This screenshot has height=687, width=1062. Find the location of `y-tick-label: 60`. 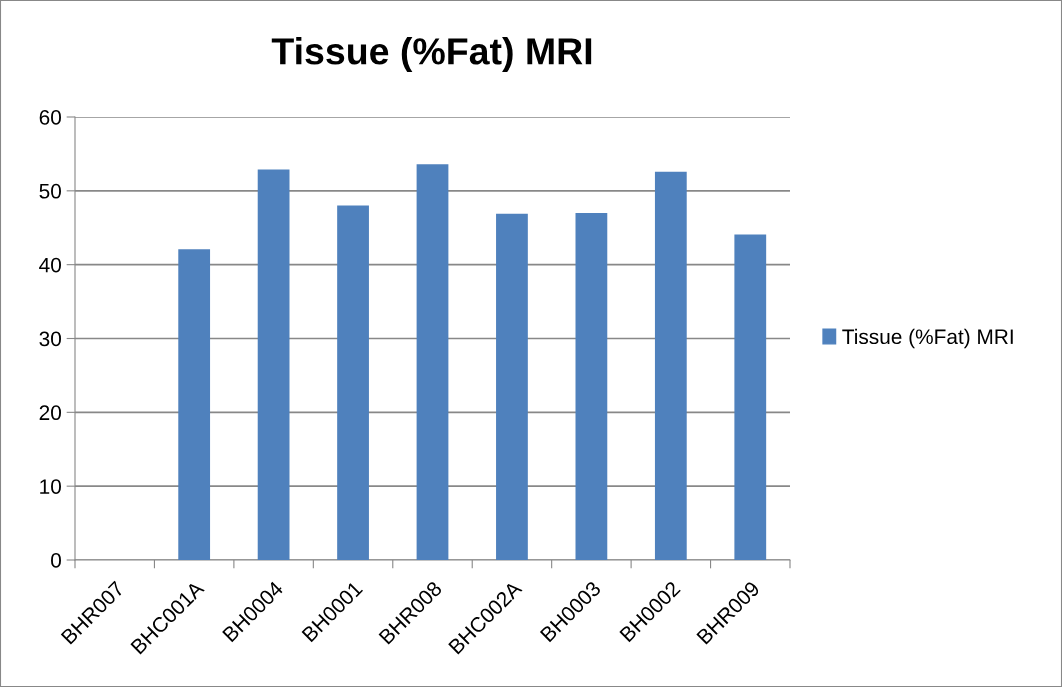

y-tick-label: 60 is located at coordinates (50, 117).